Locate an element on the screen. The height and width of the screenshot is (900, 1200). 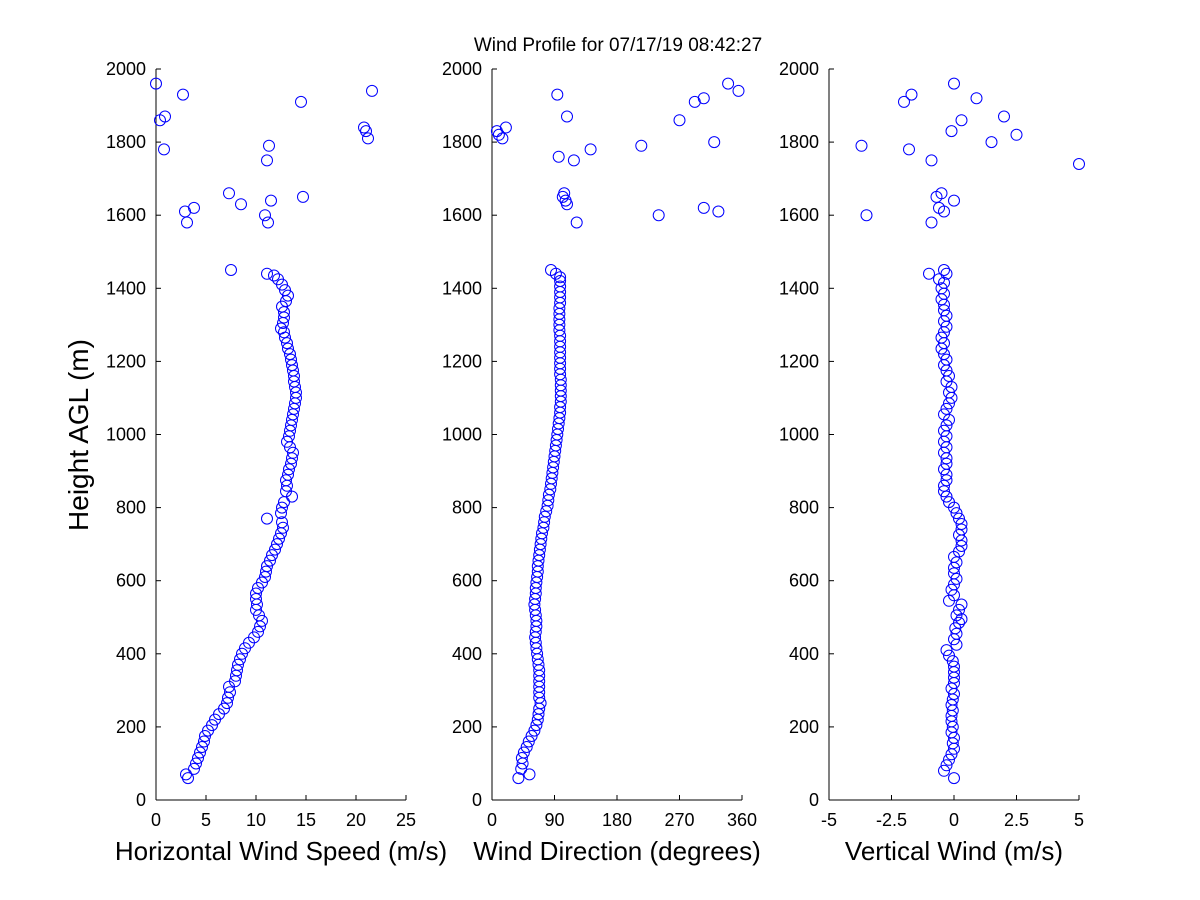
y-tick-label: 200 is located at coordinates (131, 727).